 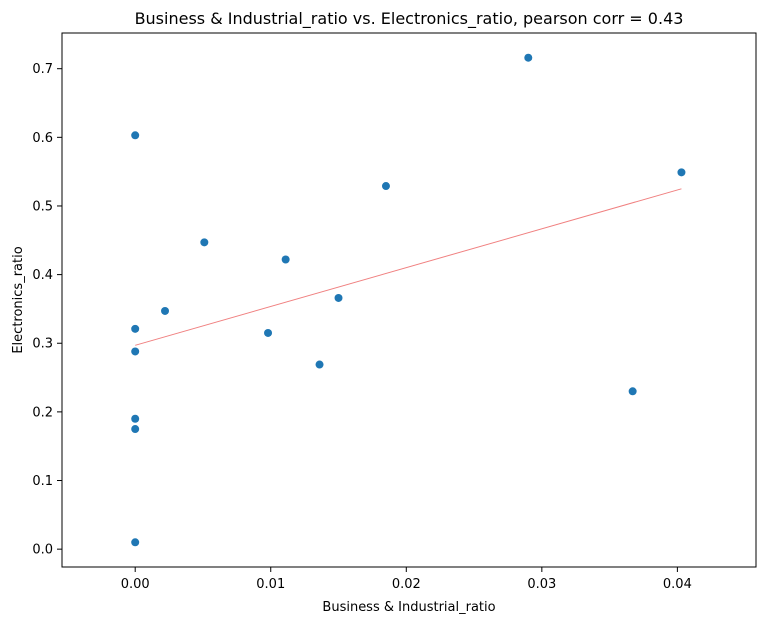 I want to click on y-tick-label: 0.7, so click(x=42, y=69).